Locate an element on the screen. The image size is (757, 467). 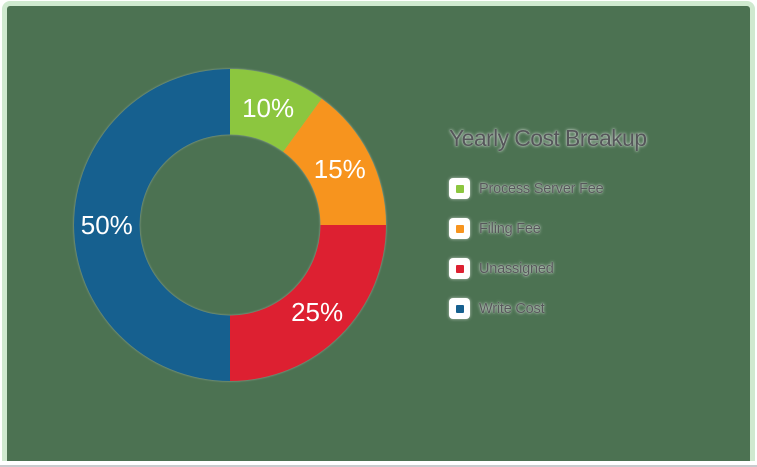
legend-item-label: Unassigned is located at coordinates (516, 268).